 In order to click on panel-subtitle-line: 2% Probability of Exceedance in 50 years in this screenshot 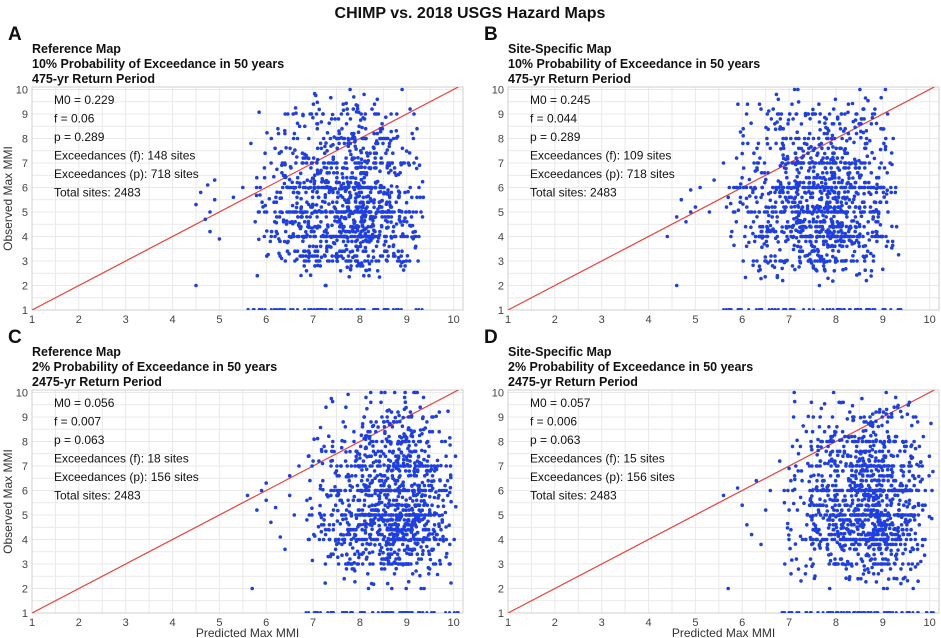, I will do `click(154, 367)`.